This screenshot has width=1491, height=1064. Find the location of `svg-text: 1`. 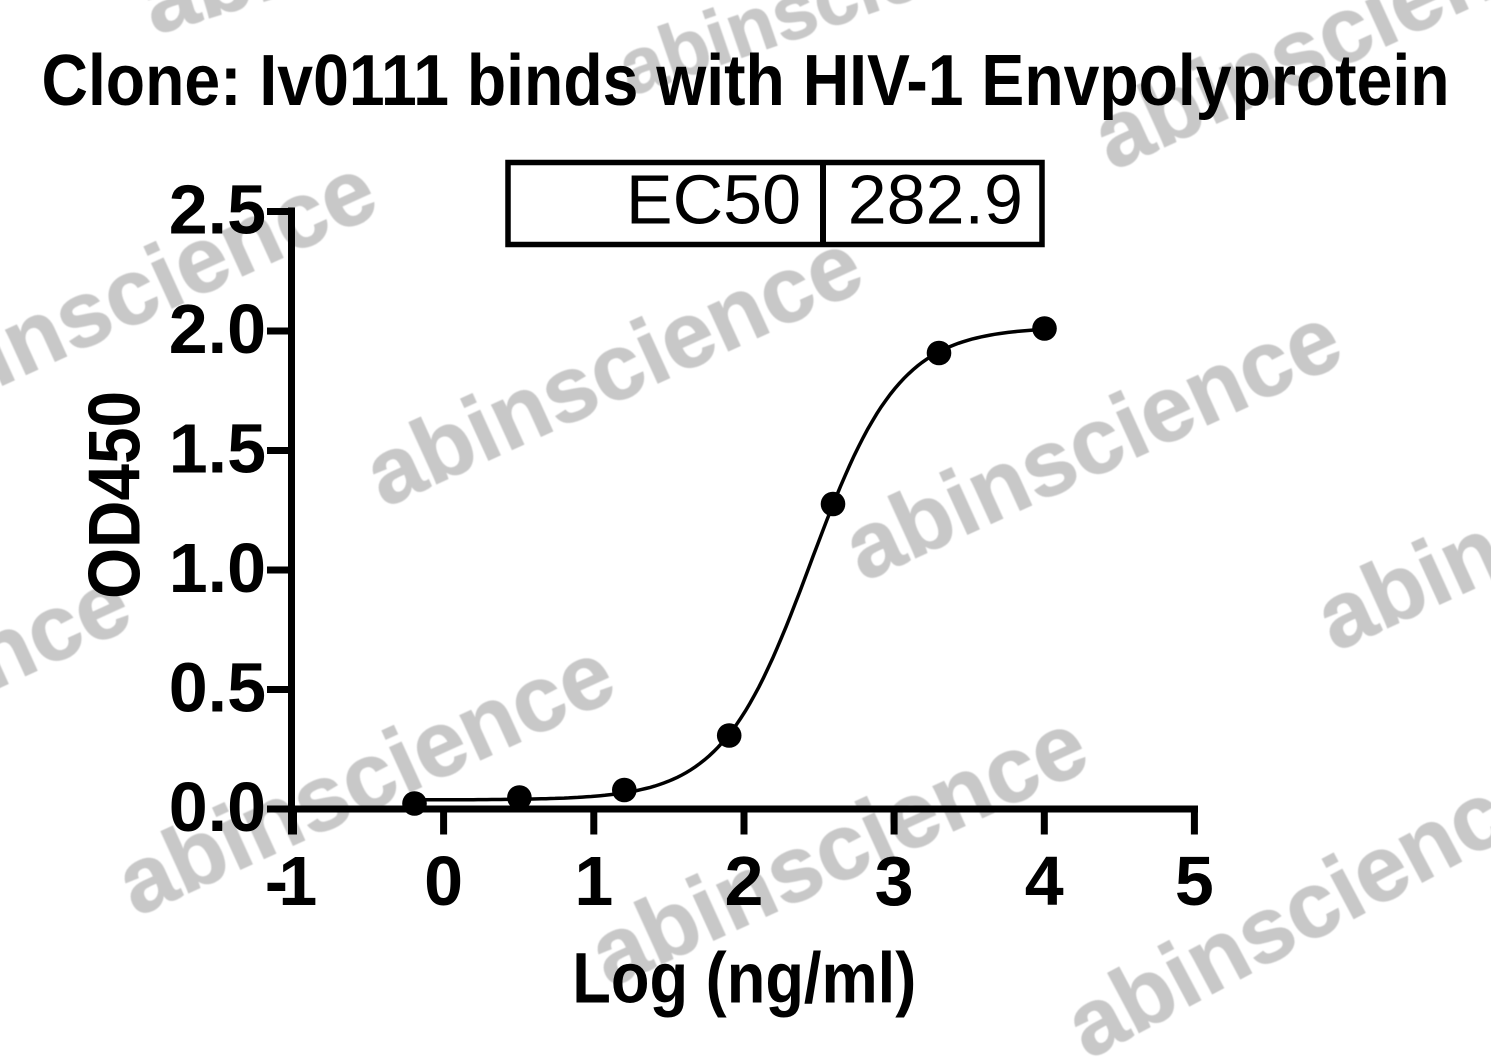

svg-text: 1 is located at coordinates (593, 881).